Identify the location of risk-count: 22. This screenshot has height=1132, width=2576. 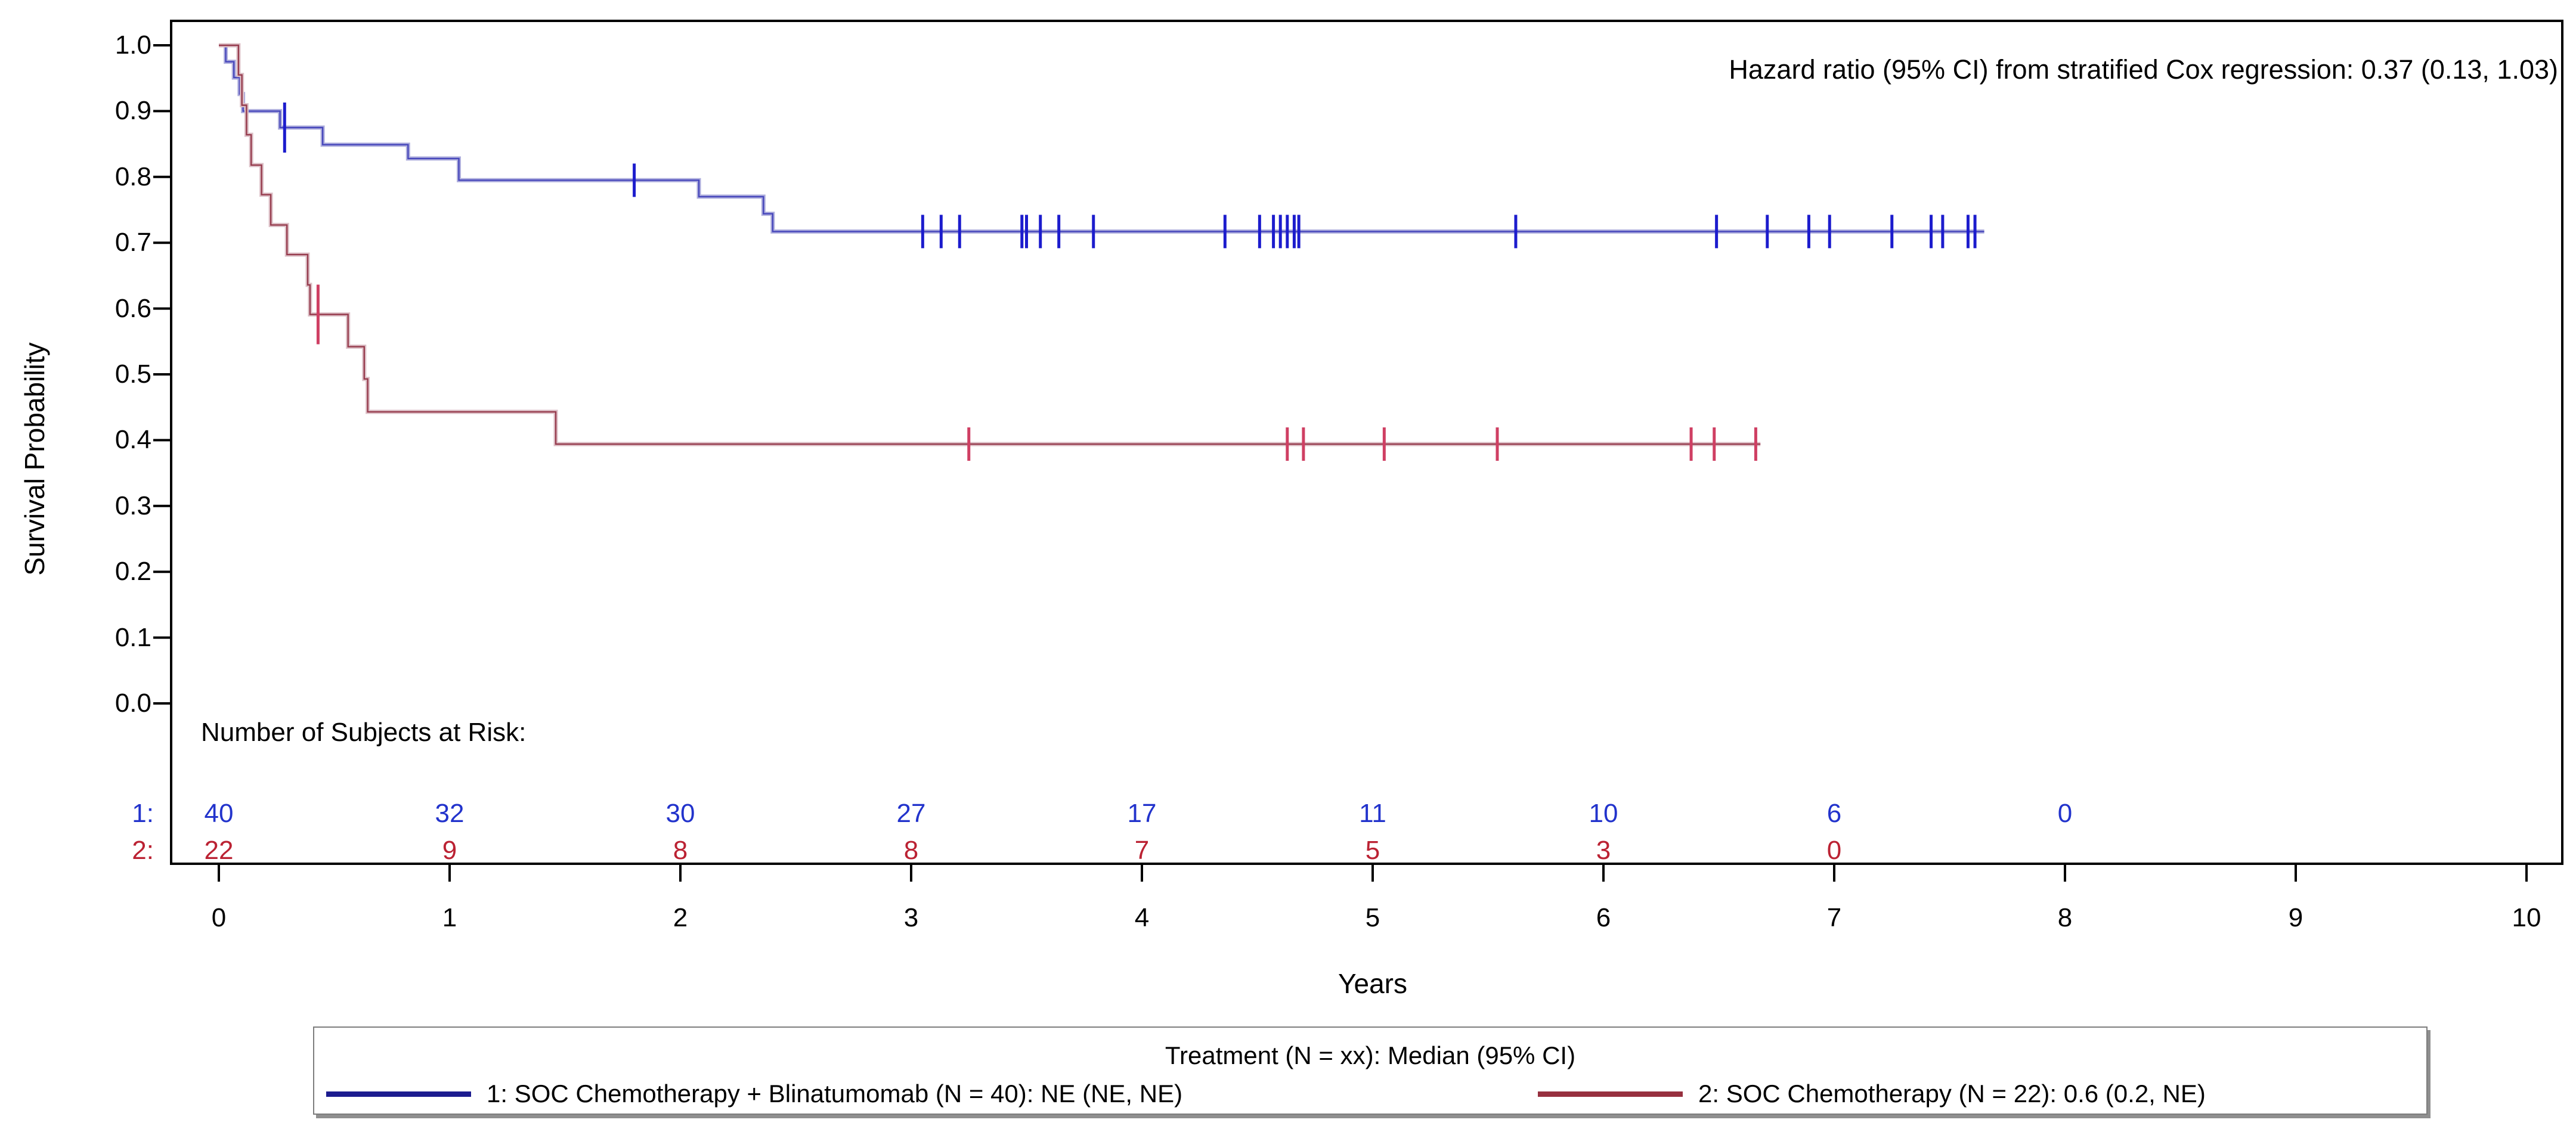
(219, 850).